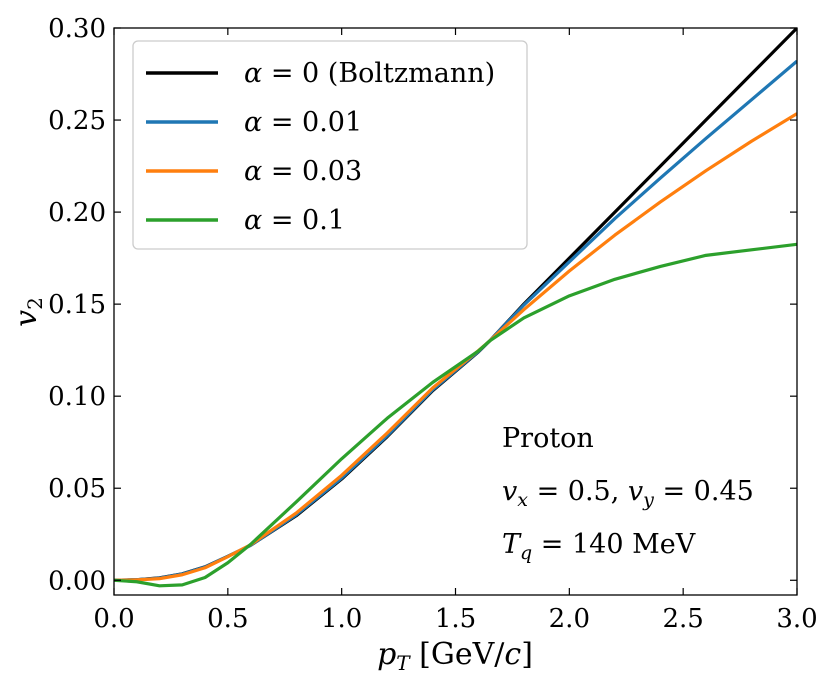 Image resolution: width=830 pixels, height=686 pixels. I want to click on legend-label-1: α = 0.01, so click(303, 122).